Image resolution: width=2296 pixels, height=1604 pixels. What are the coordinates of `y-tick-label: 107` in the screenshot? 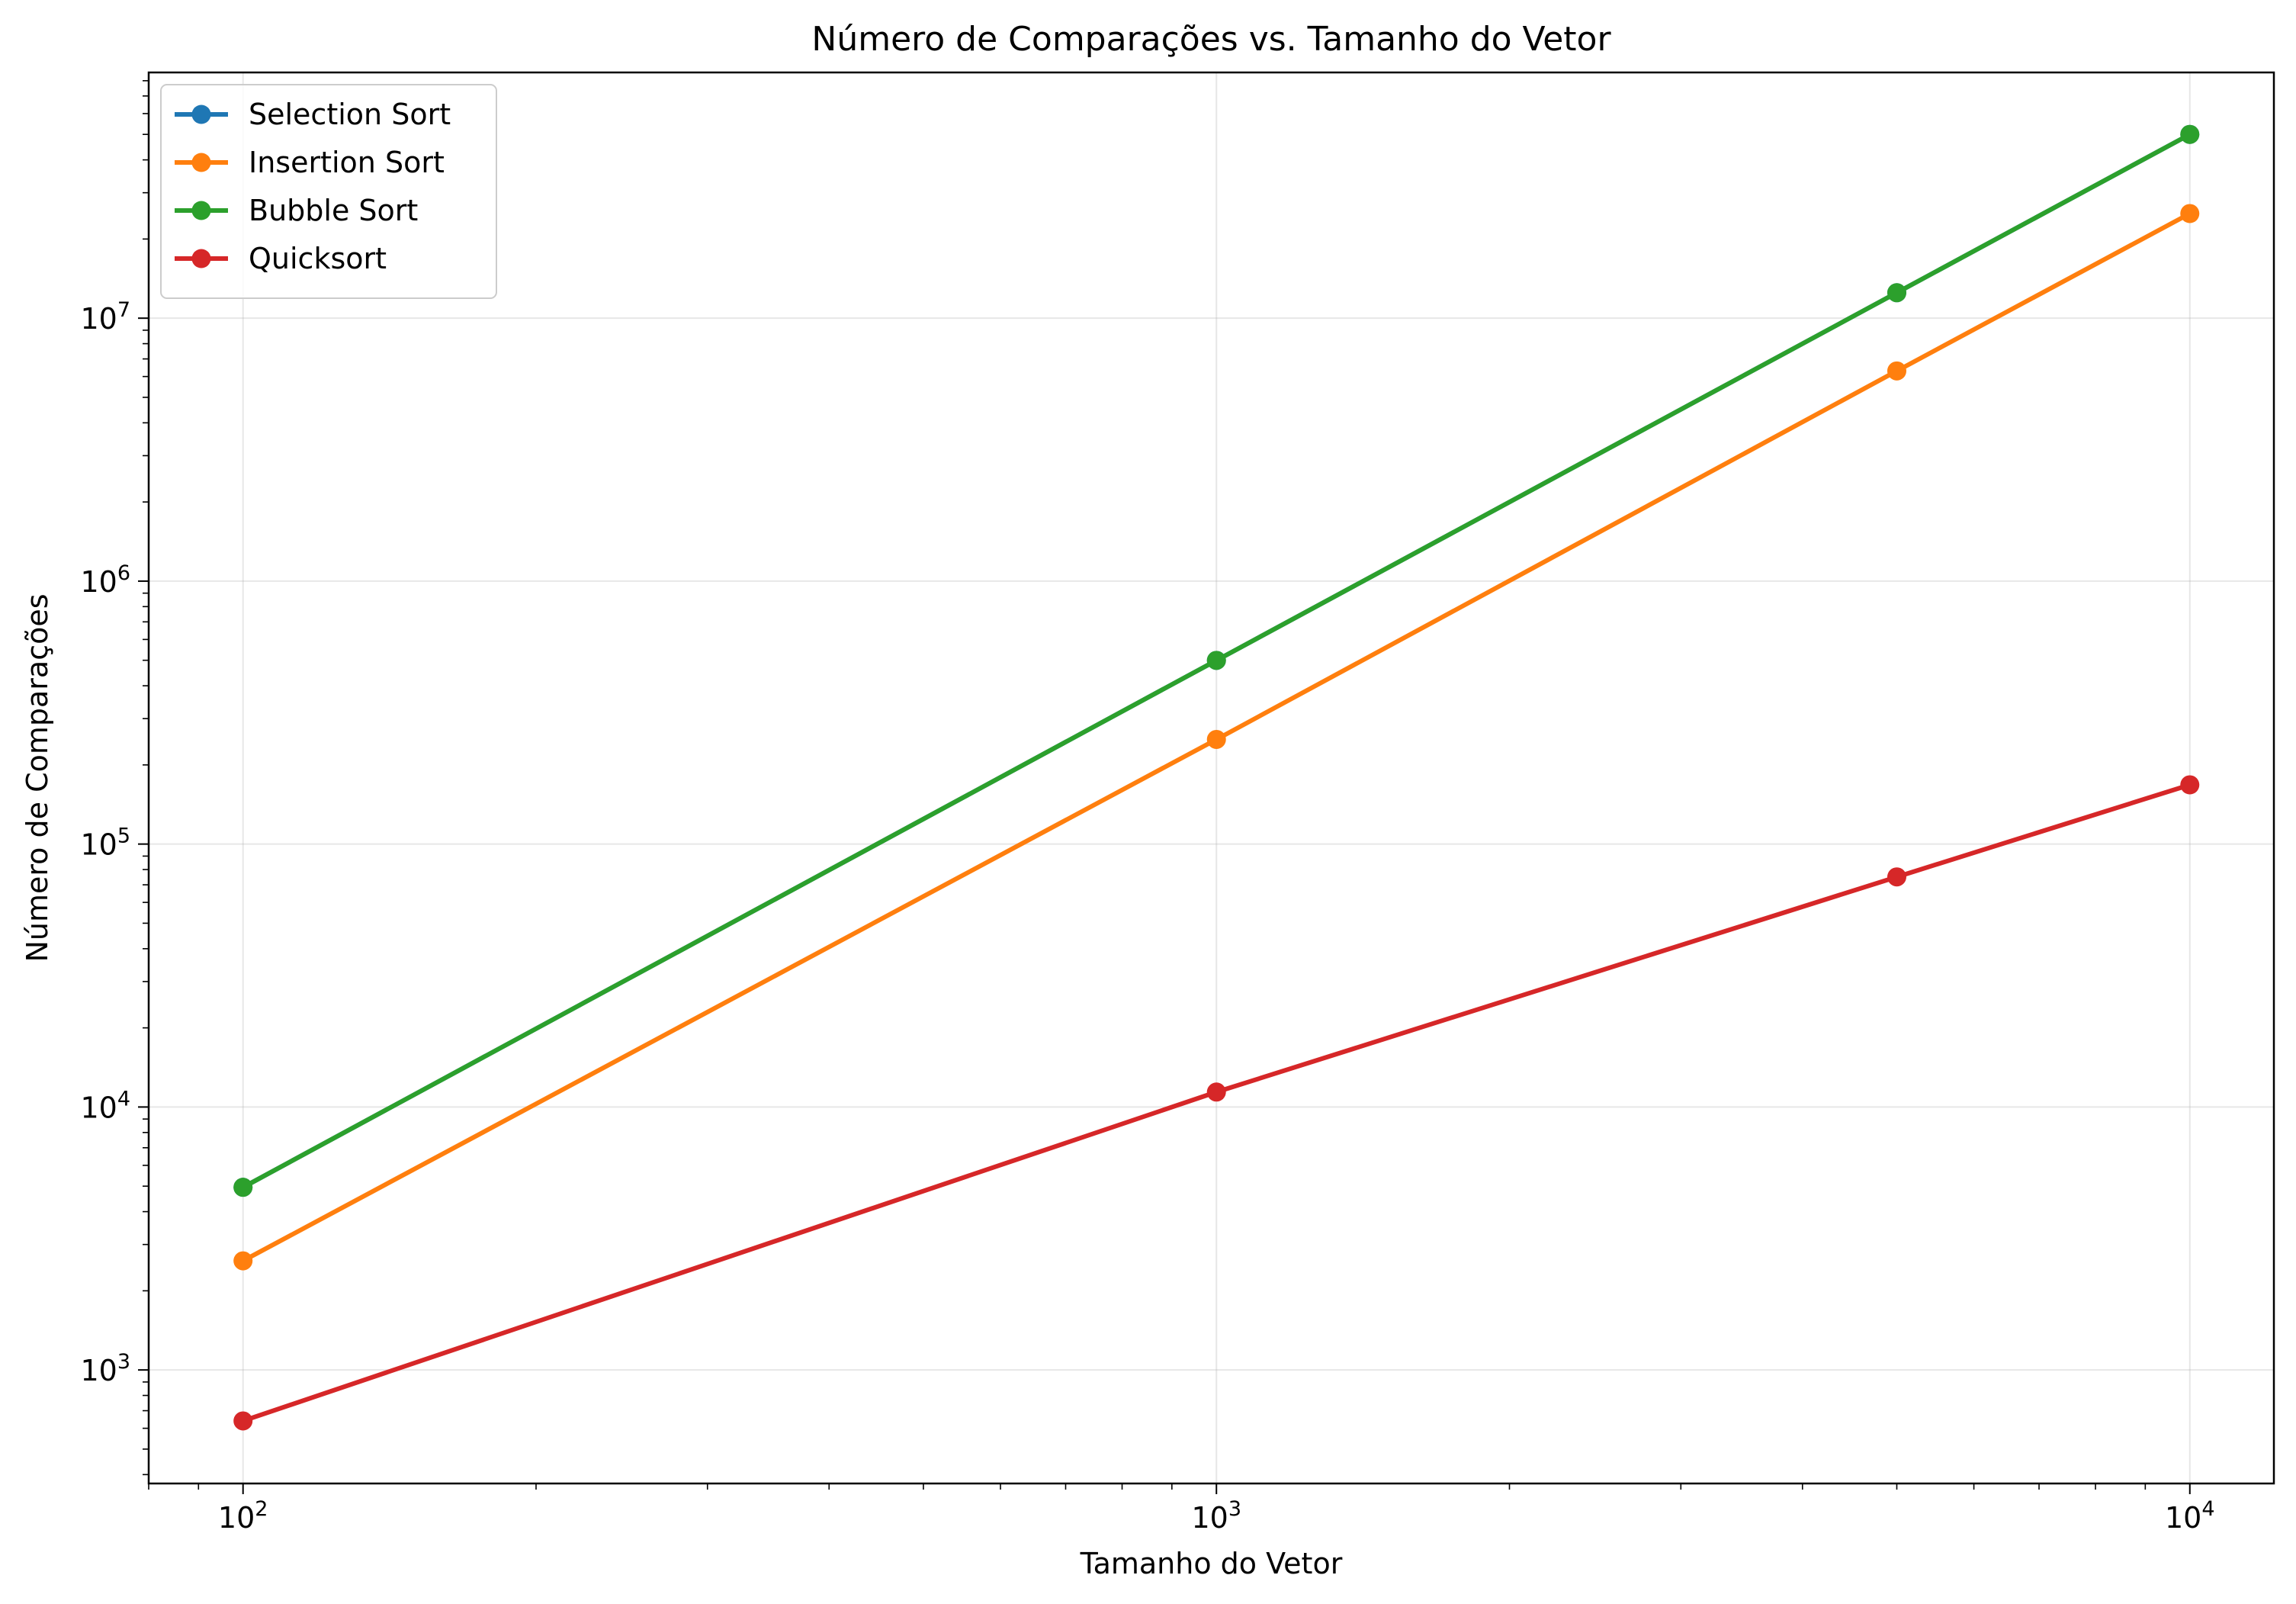 It's located at (105, 317).